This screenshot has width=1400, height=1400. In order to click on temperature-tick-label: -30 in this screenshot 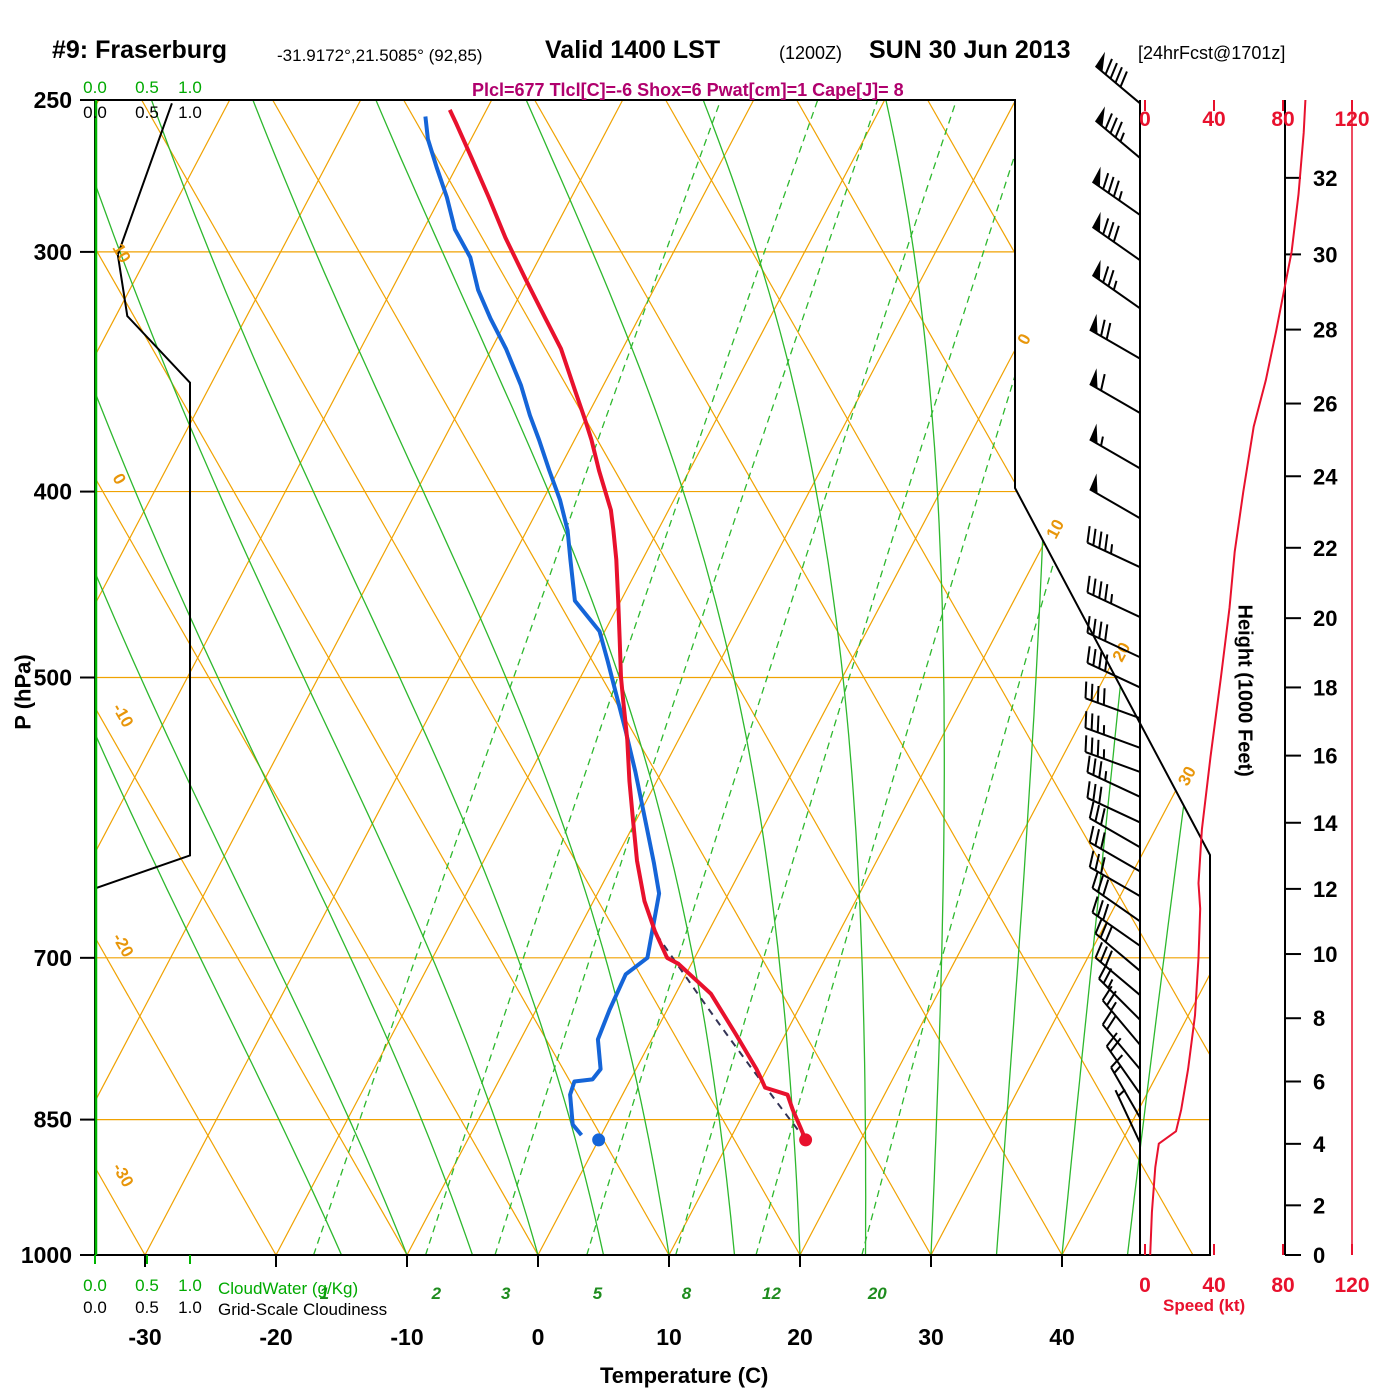, I will do `click(144, 1337)`.